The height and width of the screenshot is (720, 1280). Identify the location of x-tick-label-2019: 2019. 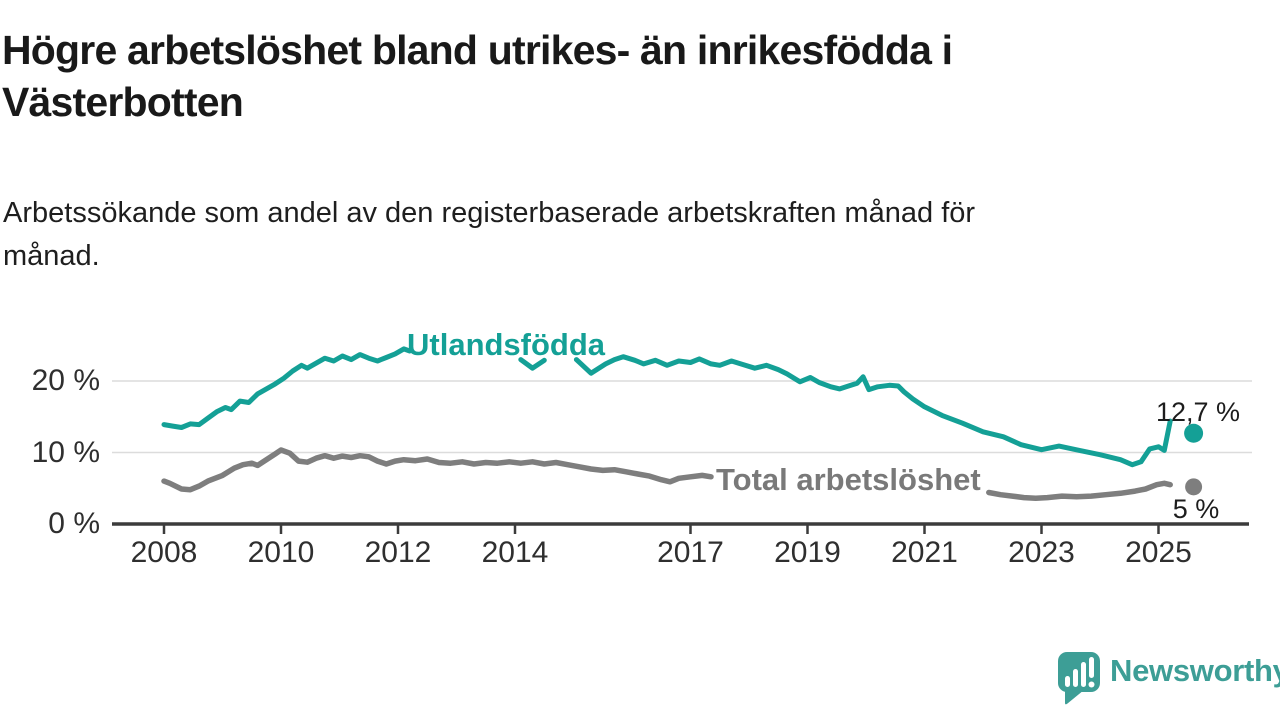
(807, 552).